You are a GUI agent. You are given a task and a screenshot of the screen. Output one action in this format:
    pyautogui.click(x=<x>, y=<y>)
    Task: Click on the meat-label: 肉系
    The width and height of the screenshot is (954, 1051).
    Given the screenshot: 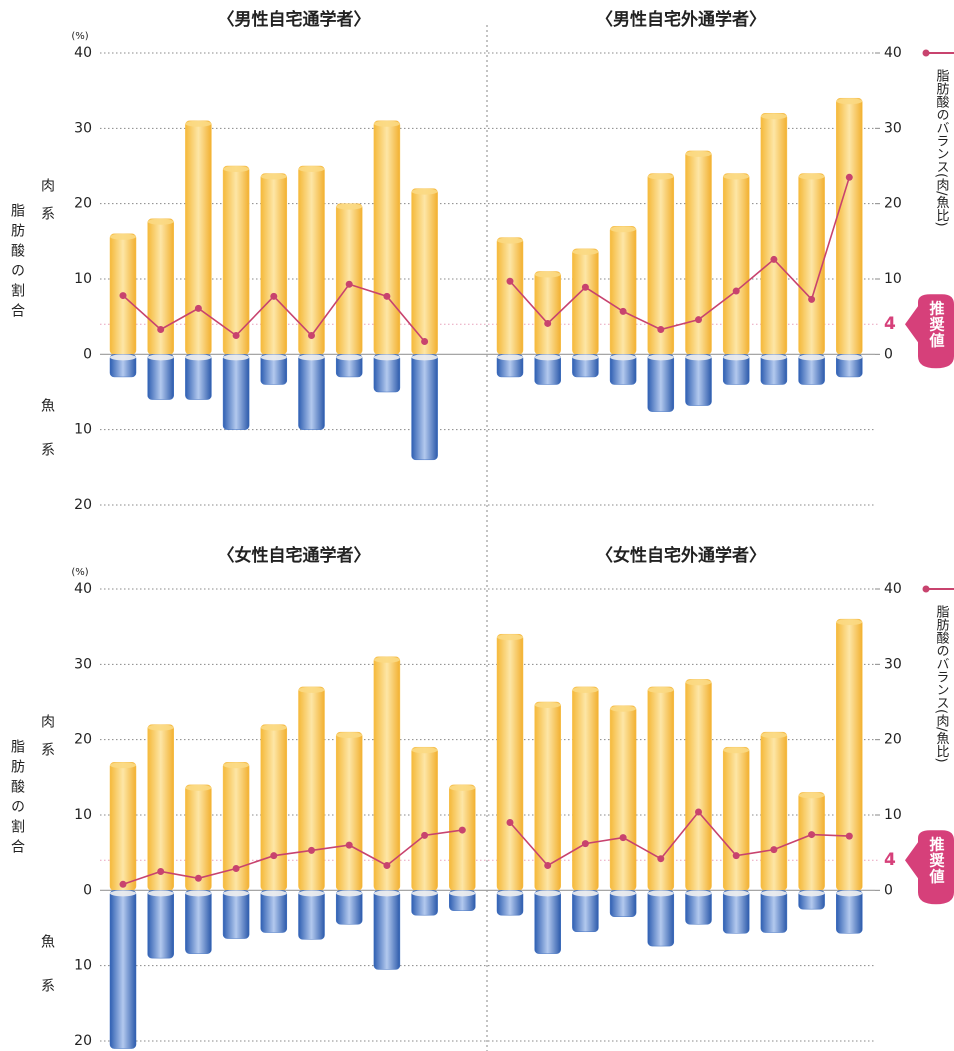 What is the action you would take?
    pyautogui.click(x=47, y=742)
    